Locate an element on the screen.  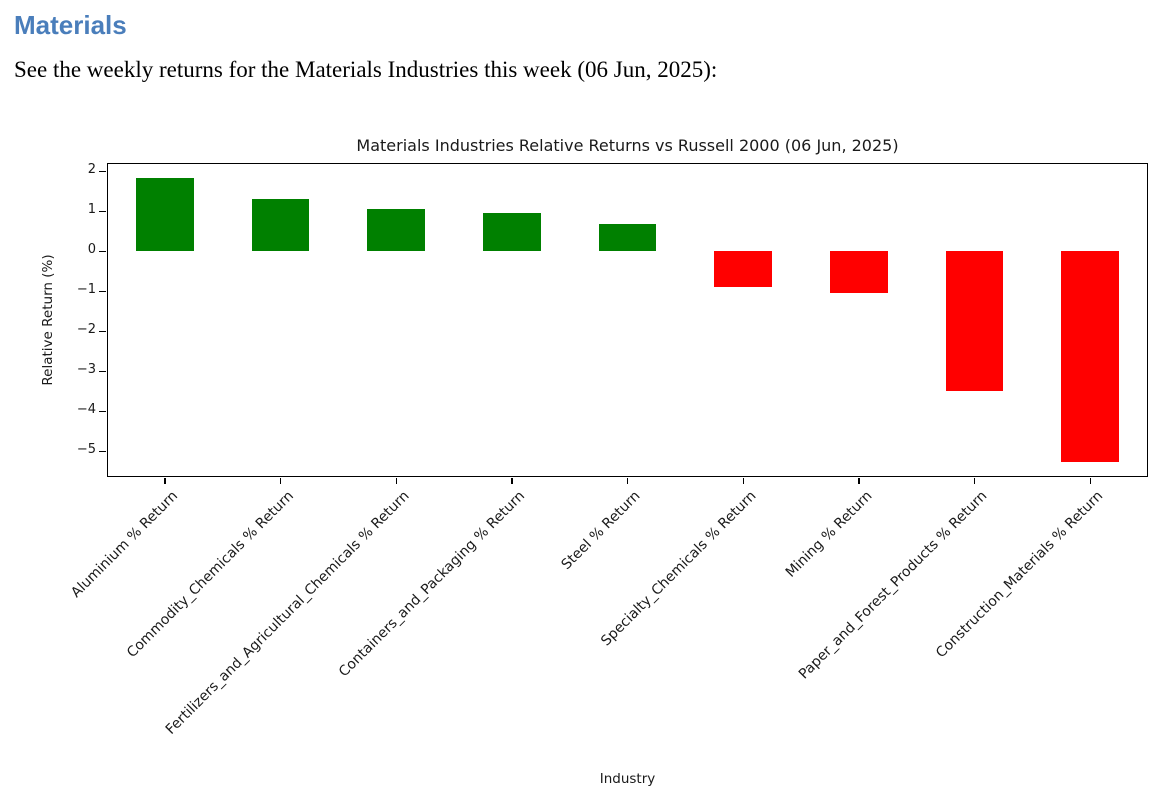
page-title: Materials is located at coordinates (70, 25).